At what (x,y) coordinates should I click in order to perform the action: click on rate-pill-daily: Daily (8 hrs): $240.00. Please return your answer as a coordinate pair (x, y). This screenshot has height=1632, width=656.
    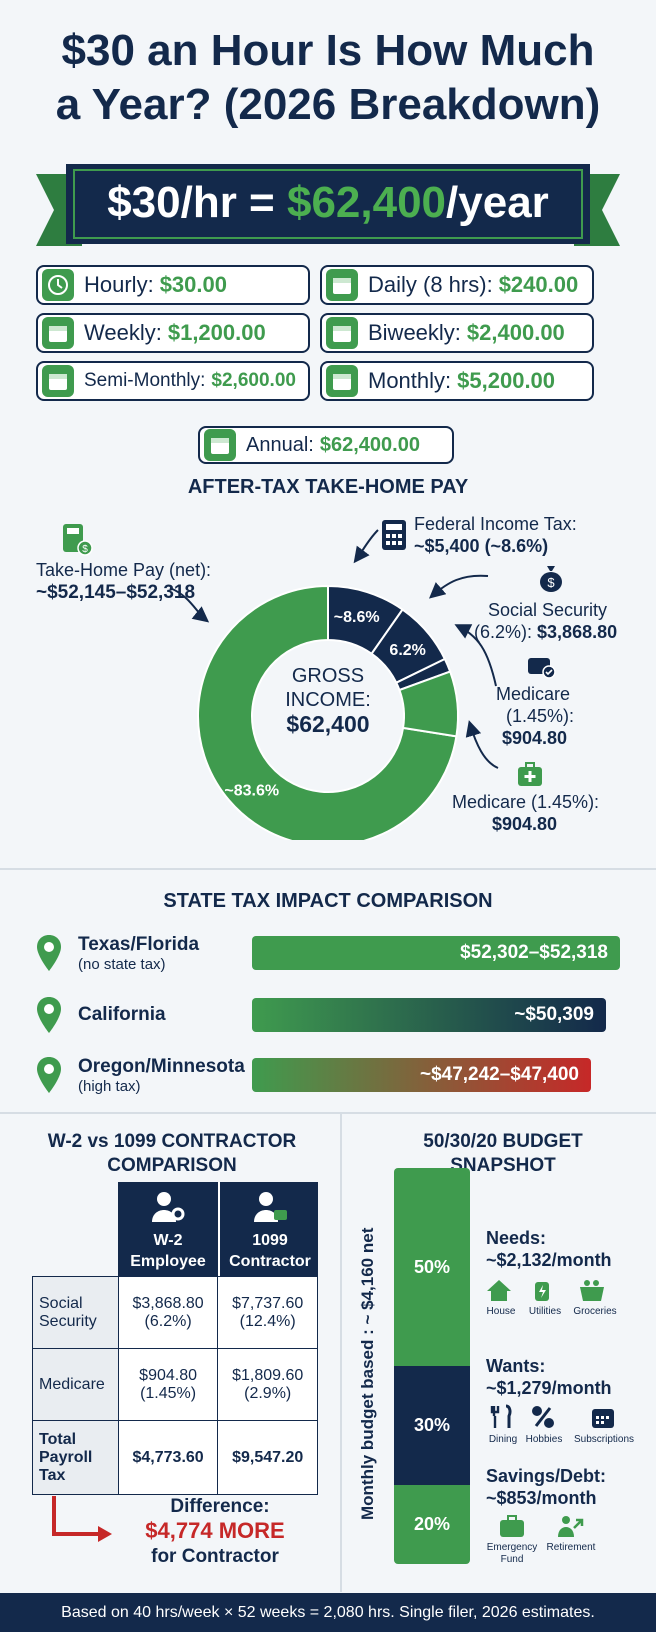
    Looking at the image, I should click on (457, 285).